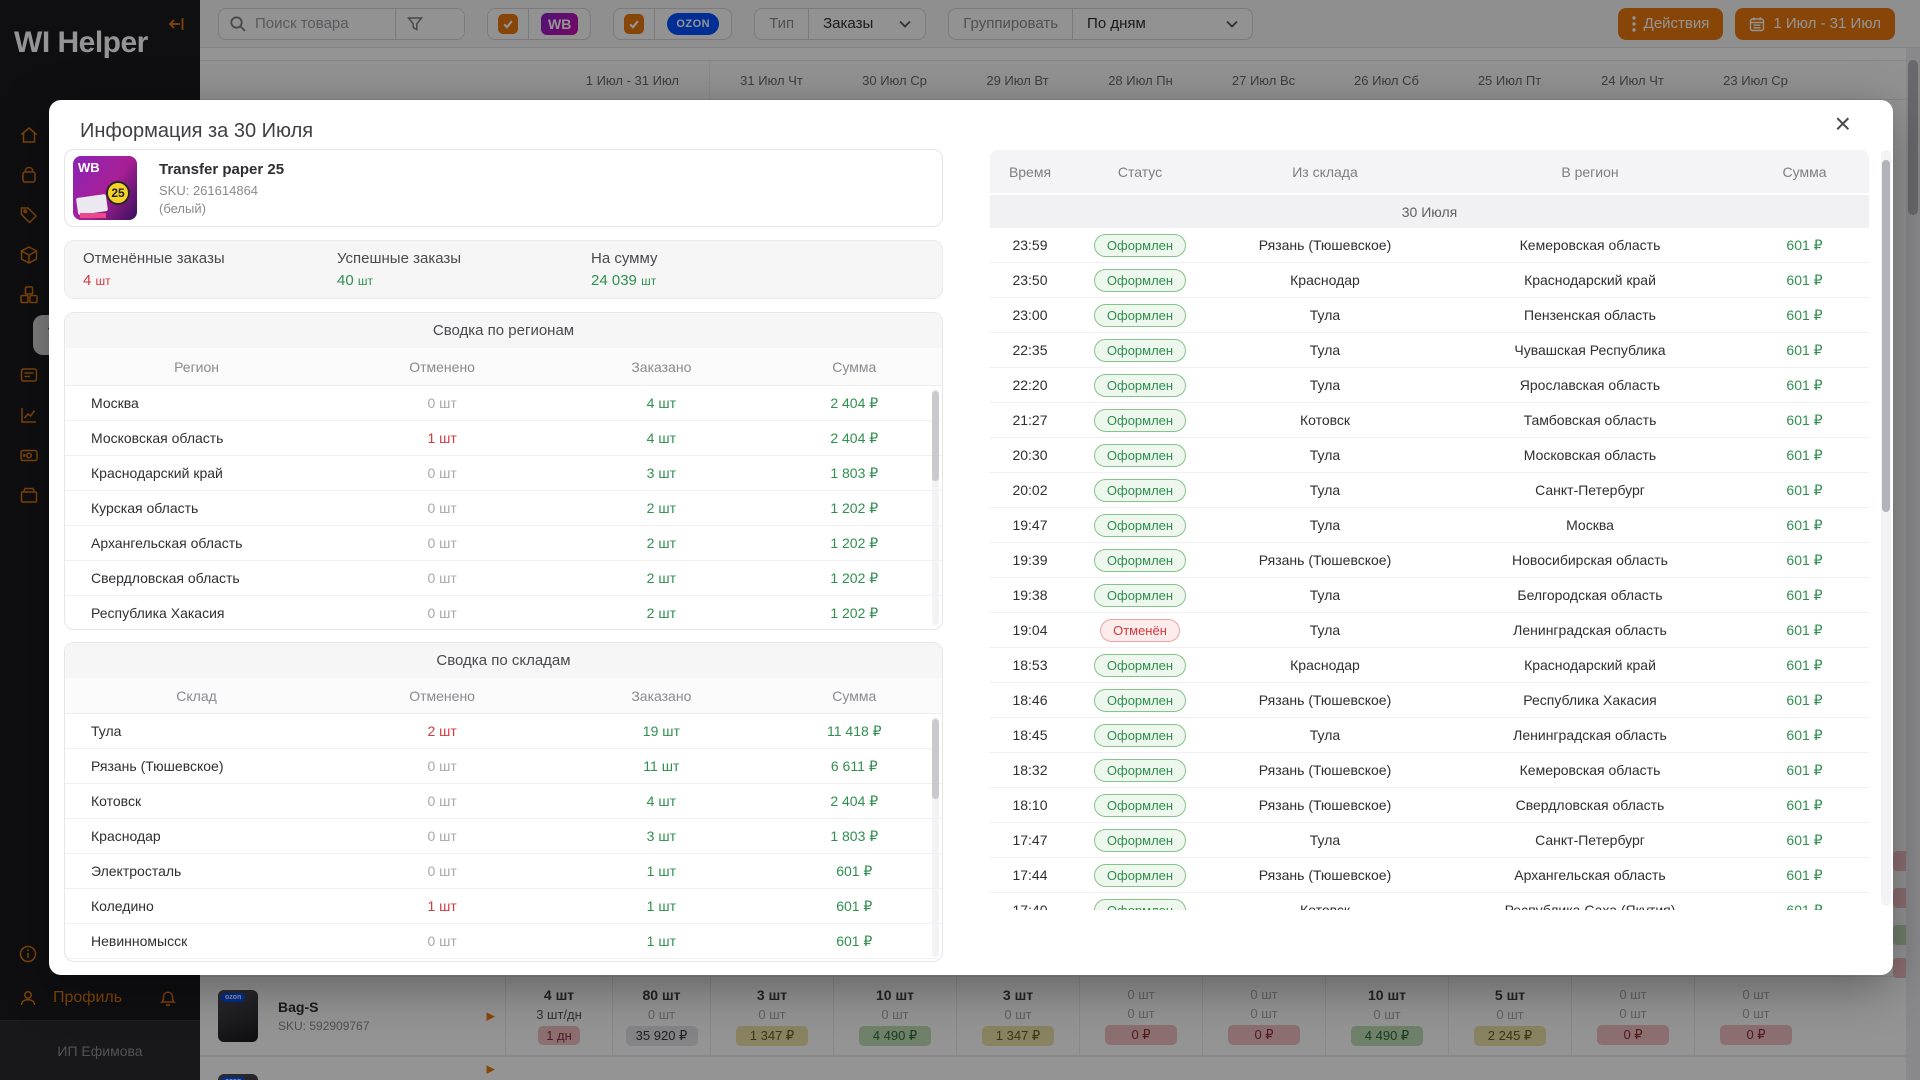  What do you see at coordinates (176, 24) in the screenshot?
I see `sidebar-collapse-icon` at bounding box center [176, 24].